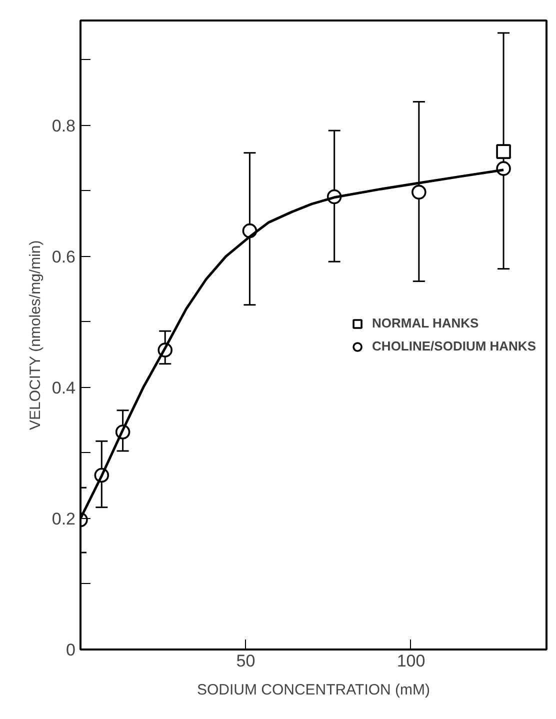  Describe the element at coordinates (454, 346) in the screenshot. I see `legend-label: CHOLINE/SODIUM HANKS` at that location.